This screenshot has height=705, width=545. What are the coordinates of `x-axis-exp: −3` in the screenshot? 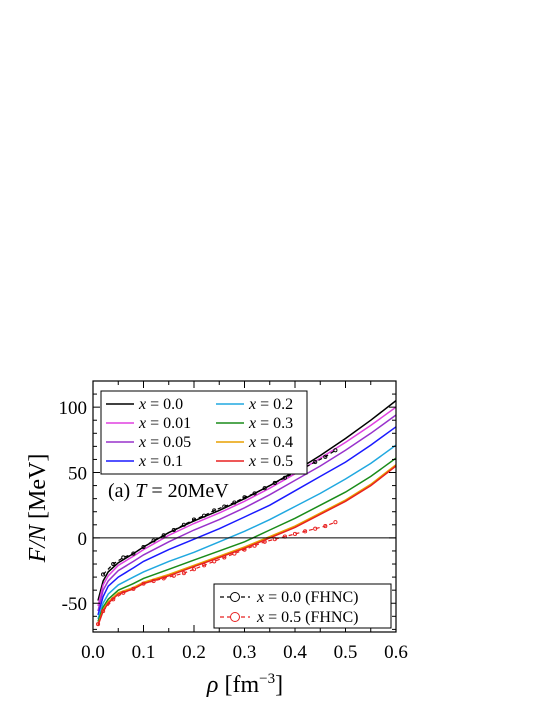 It's located at (267, 679).